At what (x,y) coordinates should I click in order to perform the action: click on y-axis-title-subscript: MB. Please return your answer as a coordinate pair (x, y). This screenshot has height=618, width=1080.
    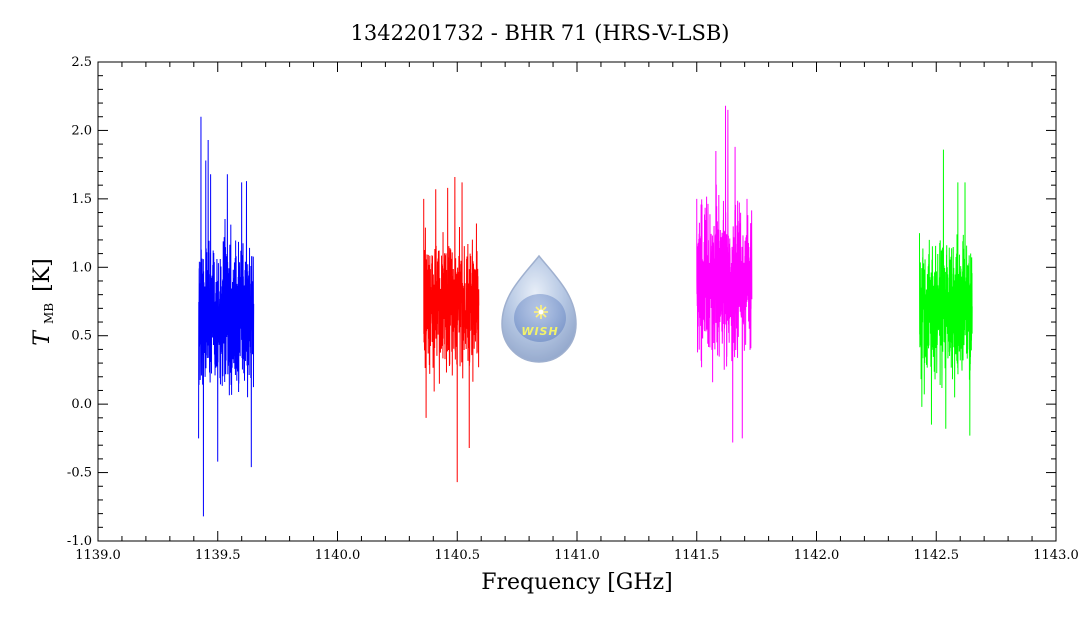
    Looking at the image, I should click on (49, 313).